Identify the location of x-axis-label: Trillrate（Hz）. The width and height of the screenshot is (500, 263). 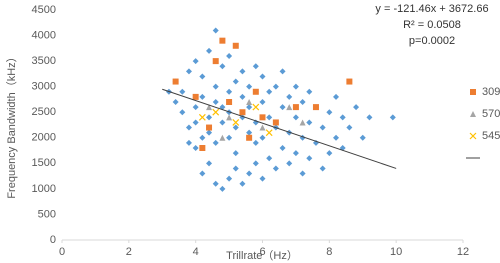
(262, 255).